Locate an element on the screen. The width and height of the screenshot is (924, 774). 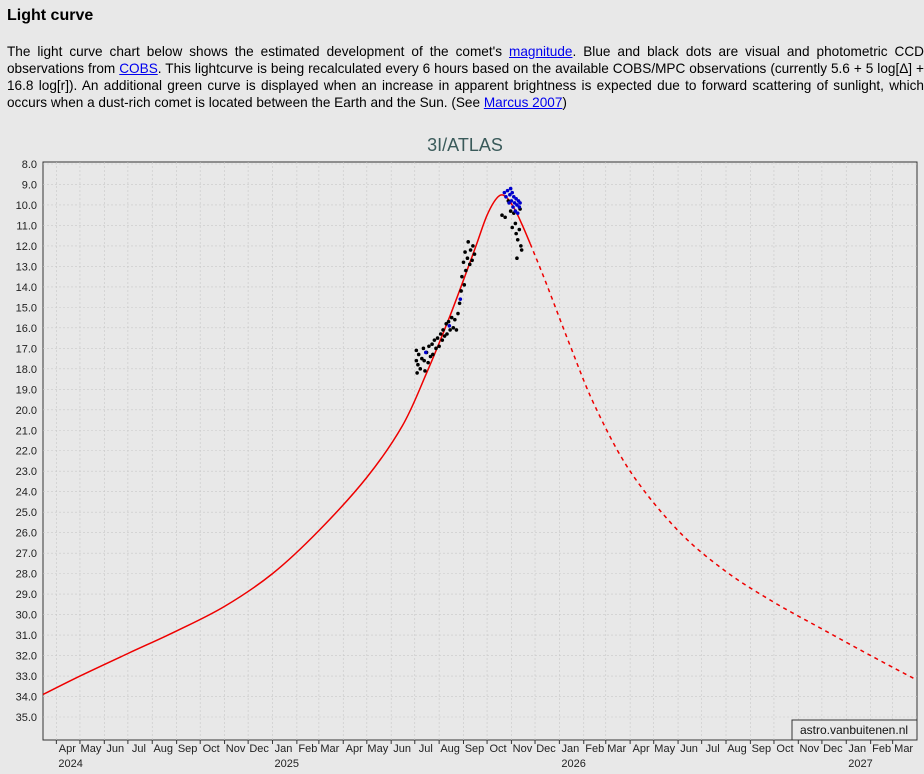
x-tick-label: Nov is located at coordinates (236, 749).